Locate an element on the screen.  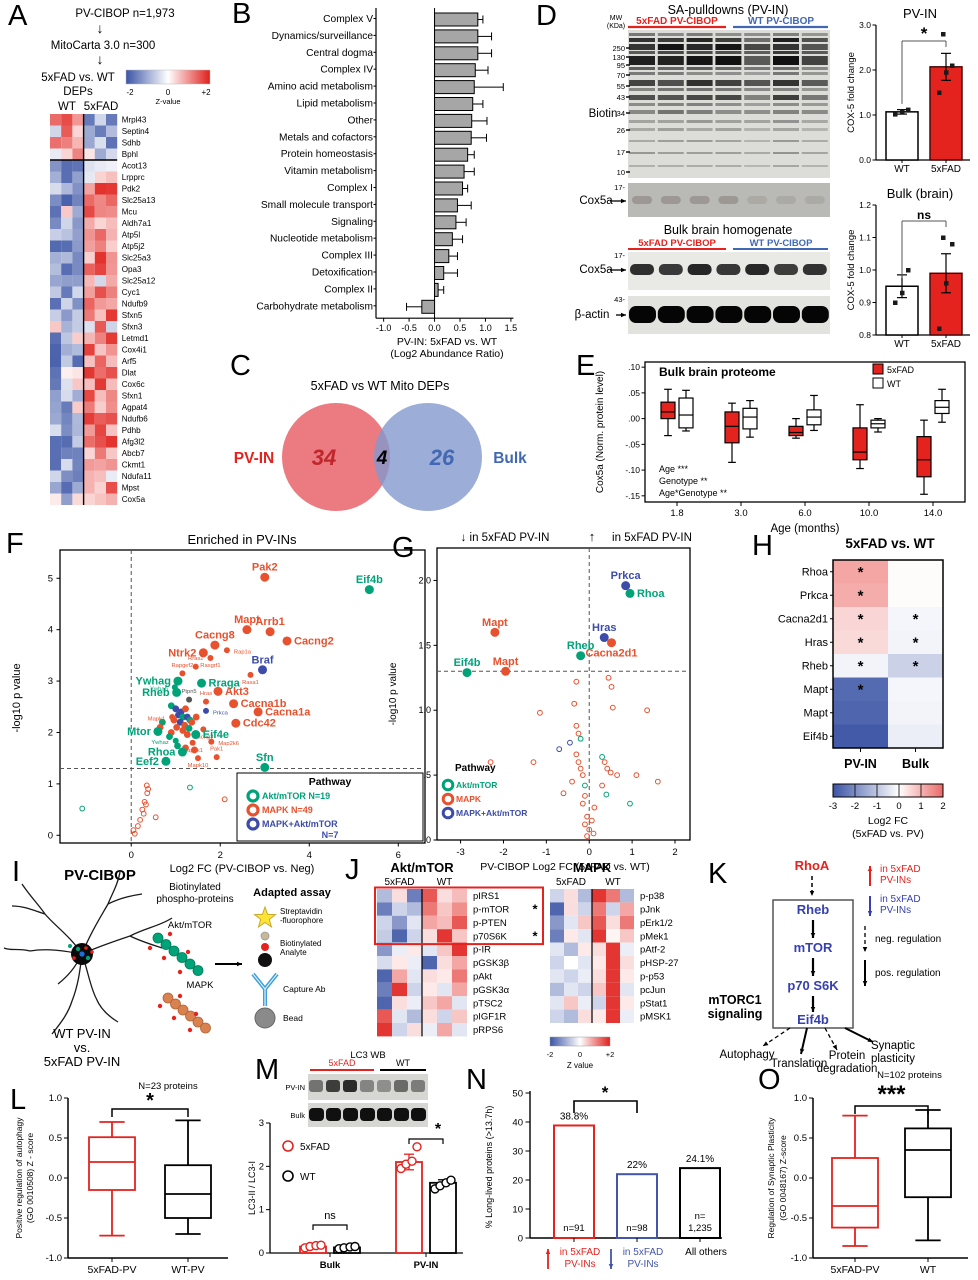
category-label: Vitamin metabolism is located at coordinates (328, 171).